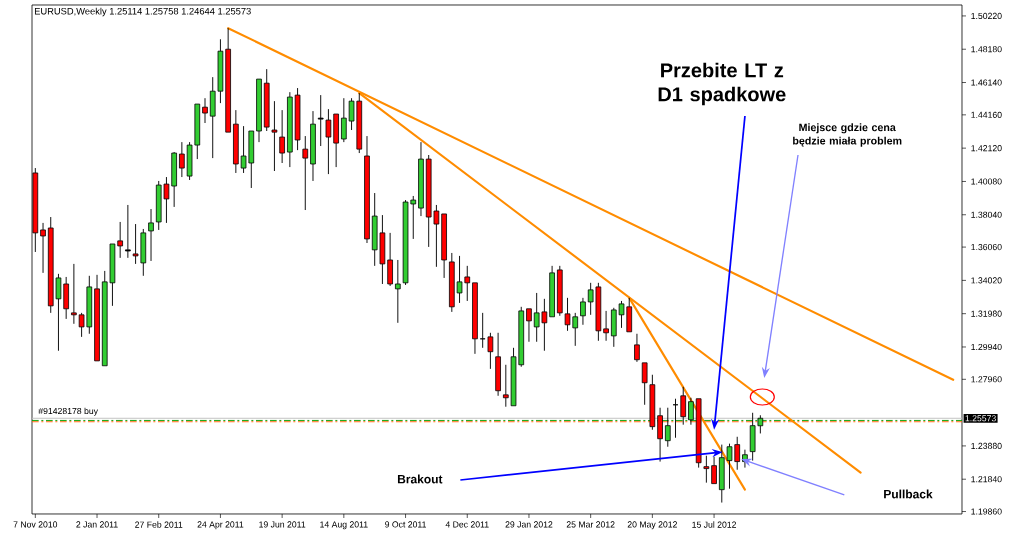 The height and width of the screenshot is (534, 1012). I want to click on x-tick-label: 25 Mar 2012, so click(590, 524).